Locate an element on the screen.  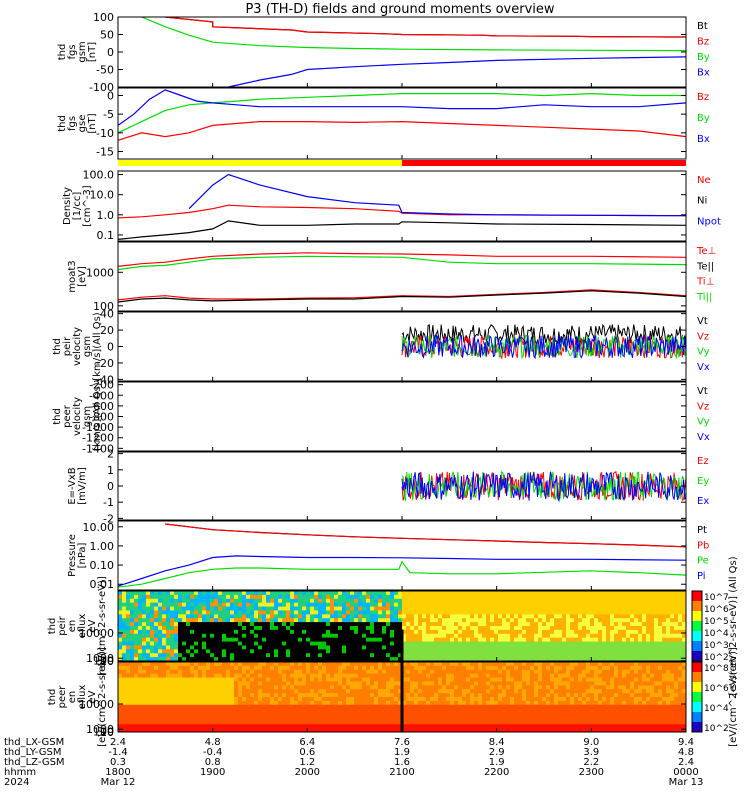
series-peir_velocity-Vx is located at coordinates (543, 346).